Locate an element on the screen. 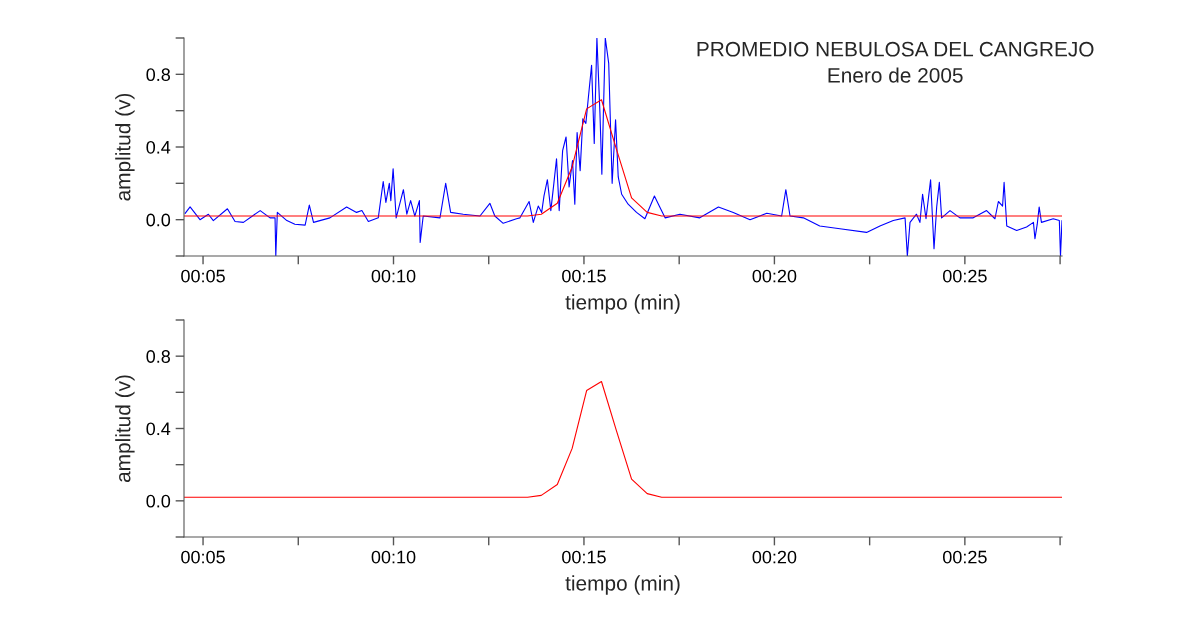 This screenshot has width=1184, height=632. text: Enero de 2005 is located at coordinates (895, 75).